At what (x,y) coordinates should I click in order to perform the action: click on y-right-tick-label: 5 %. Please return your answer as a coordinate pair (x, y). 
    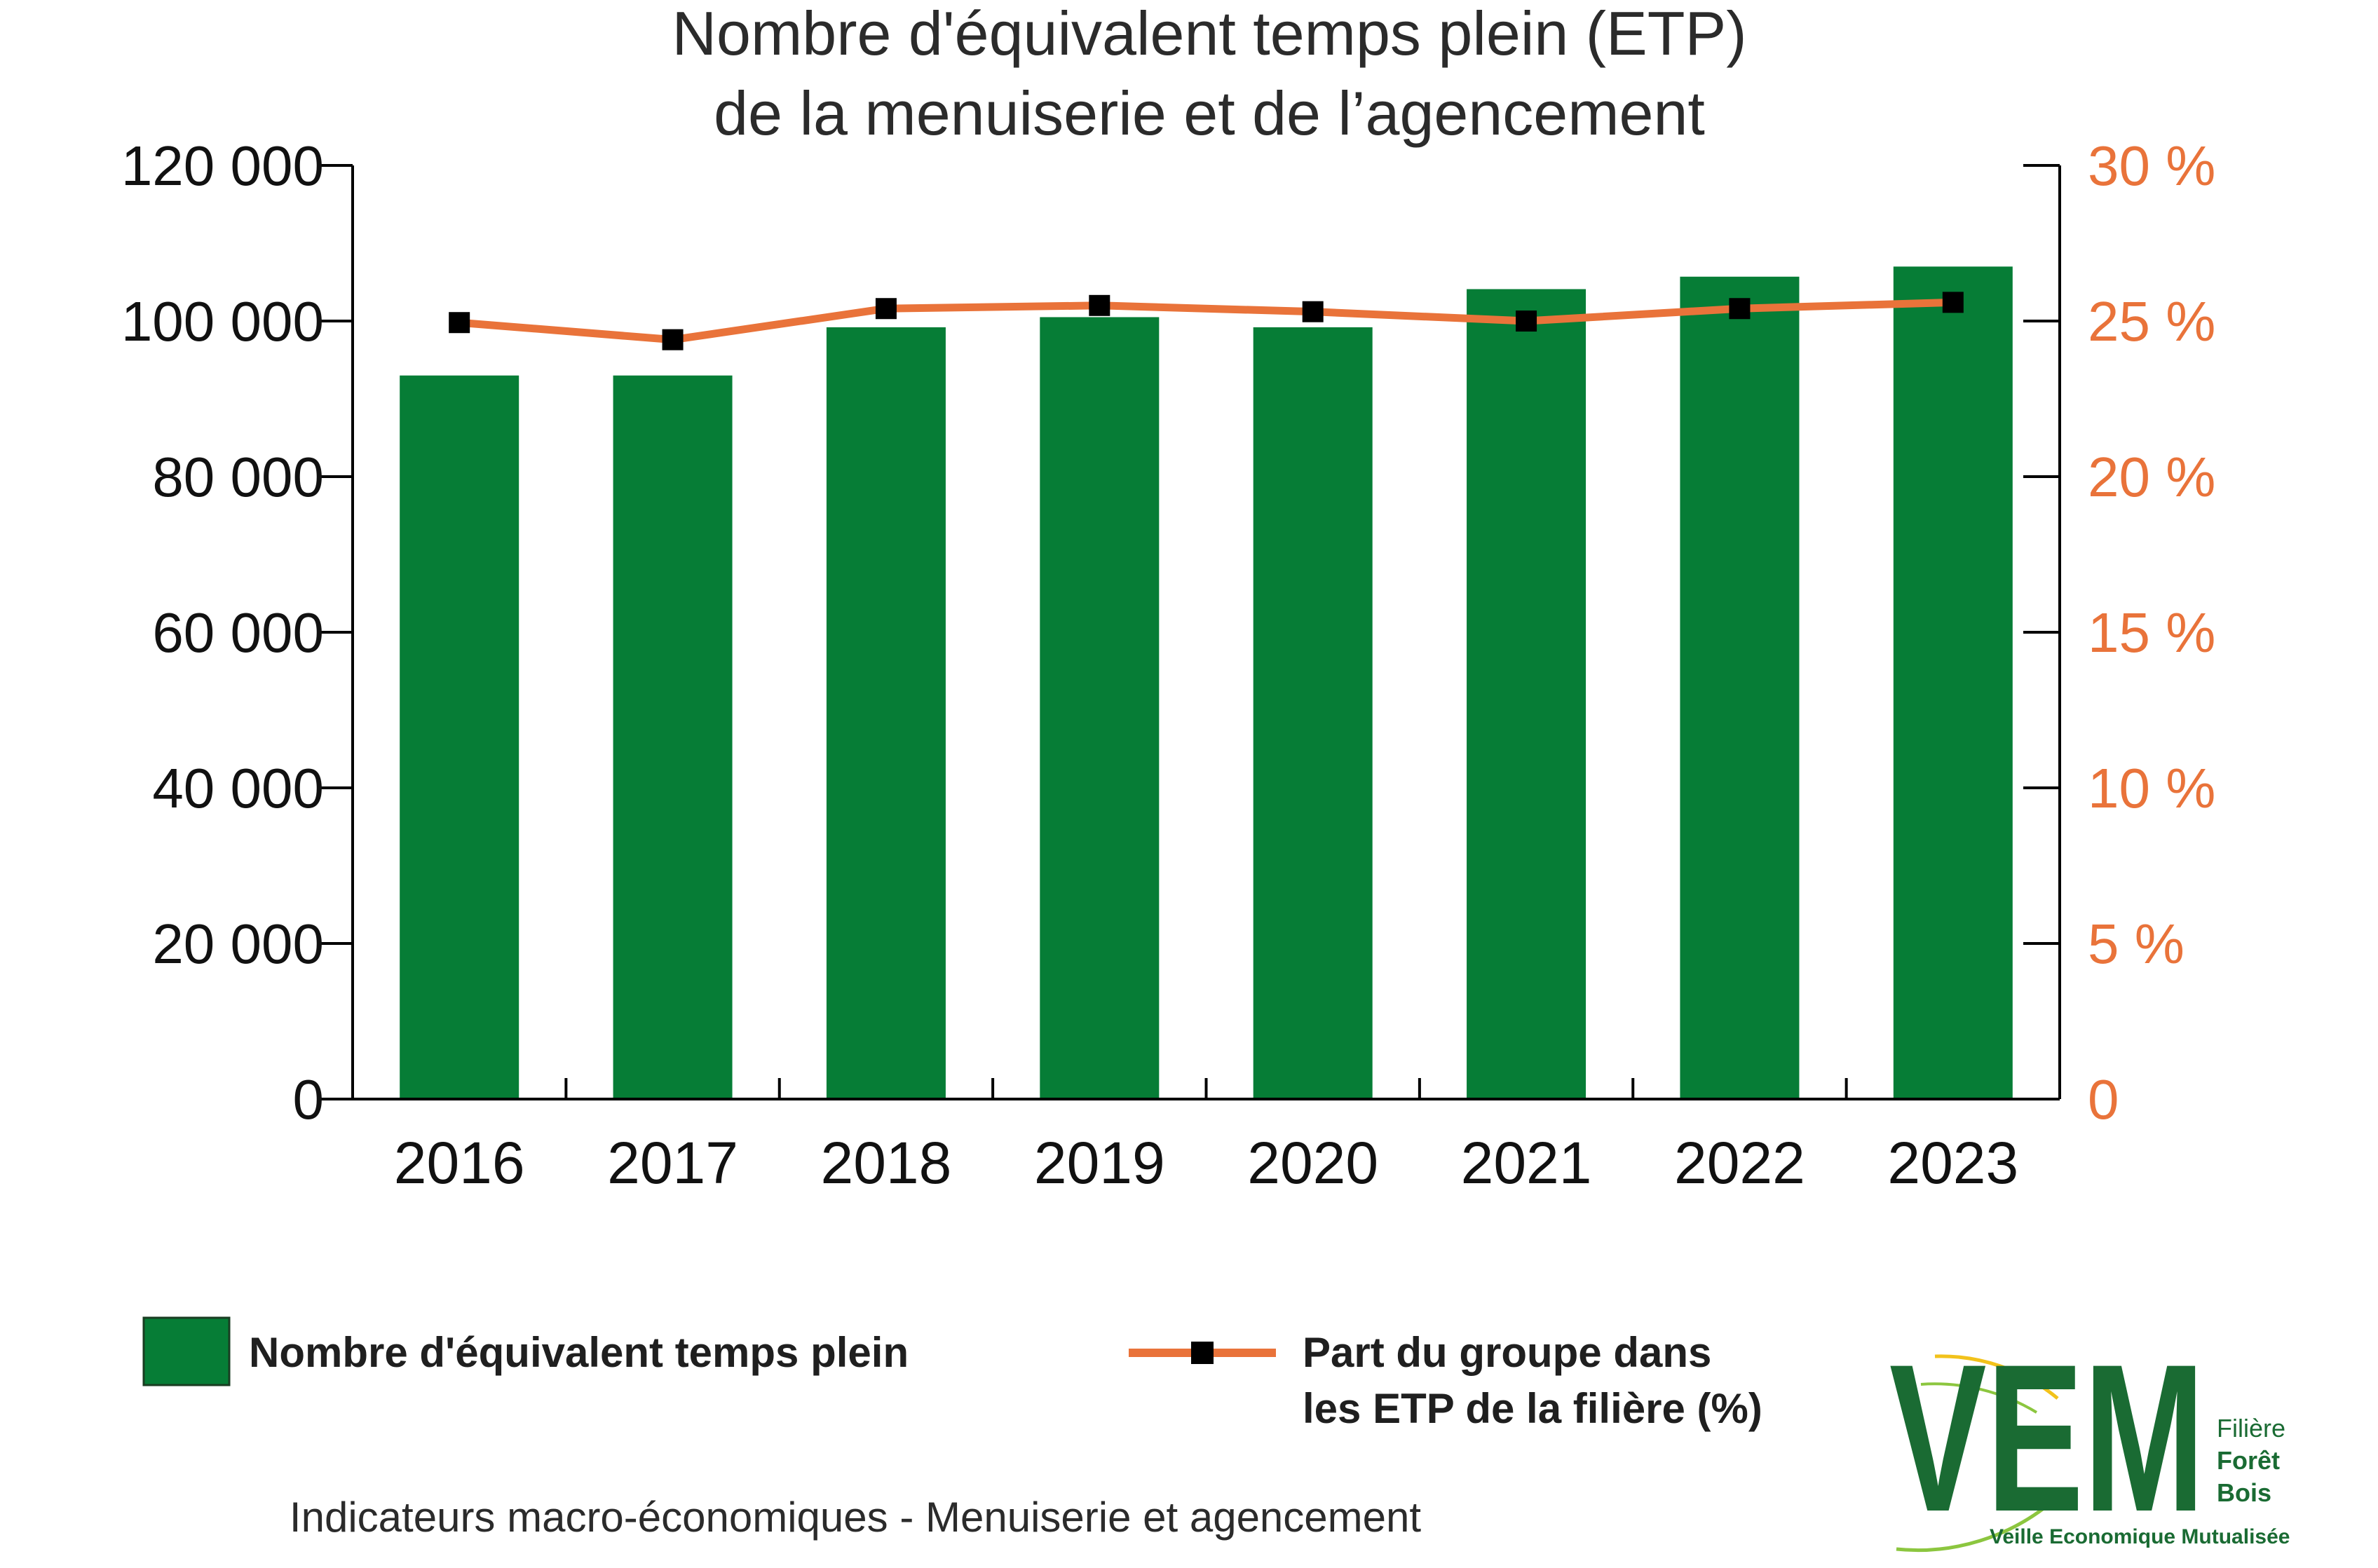
    Looking at the image, I should click on (2136, 944).